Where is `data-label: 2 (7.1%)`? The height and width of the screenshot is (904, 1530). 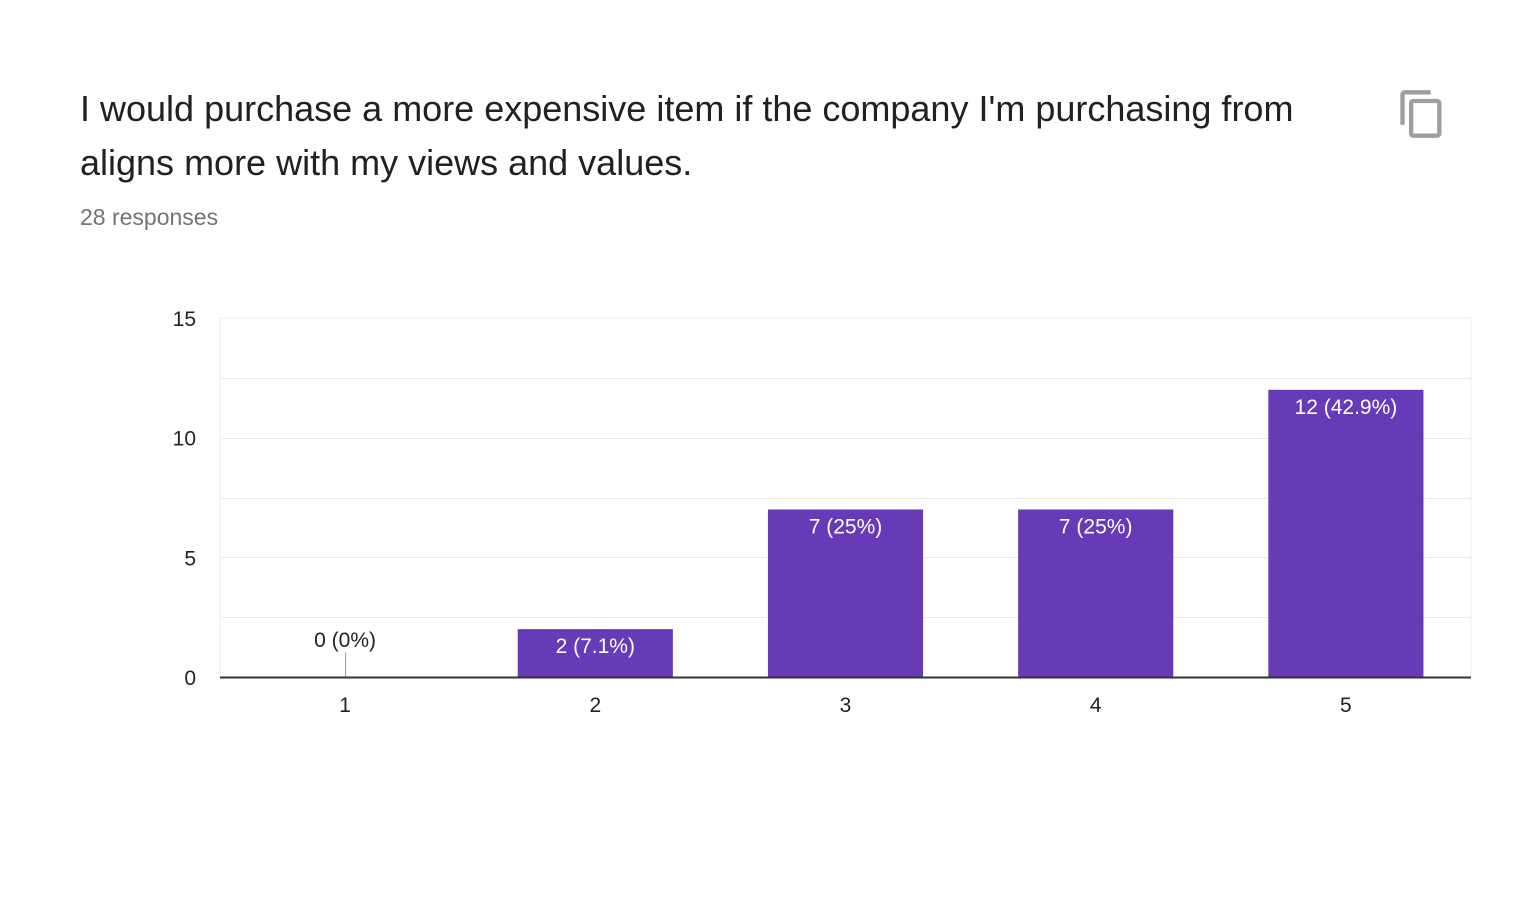
data-label: 2 (7.1%) is located at coordinates (595, 646).